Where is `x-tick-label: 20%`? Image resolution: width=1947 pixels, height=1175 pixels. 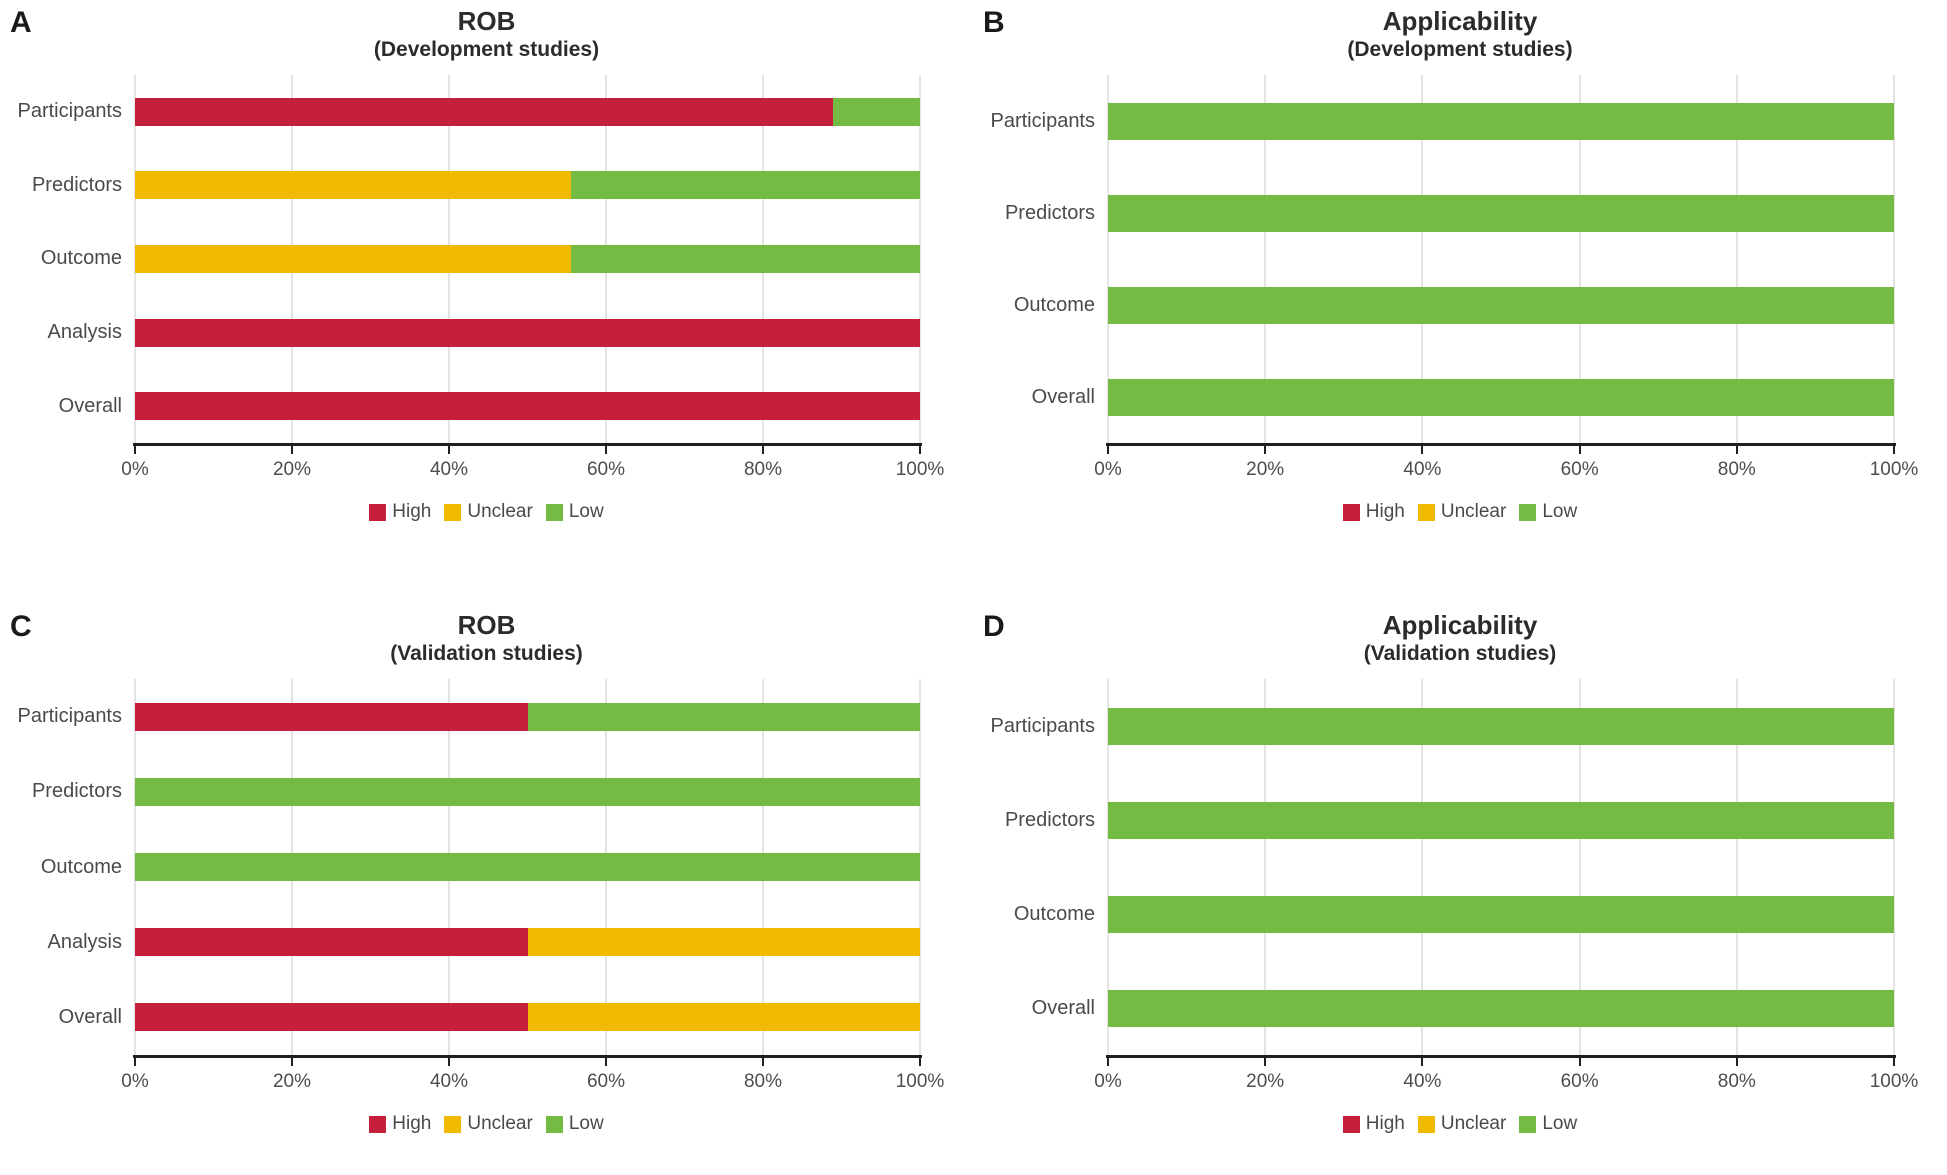 x-tick-label: 20% is located at coordinates (292, 1081).